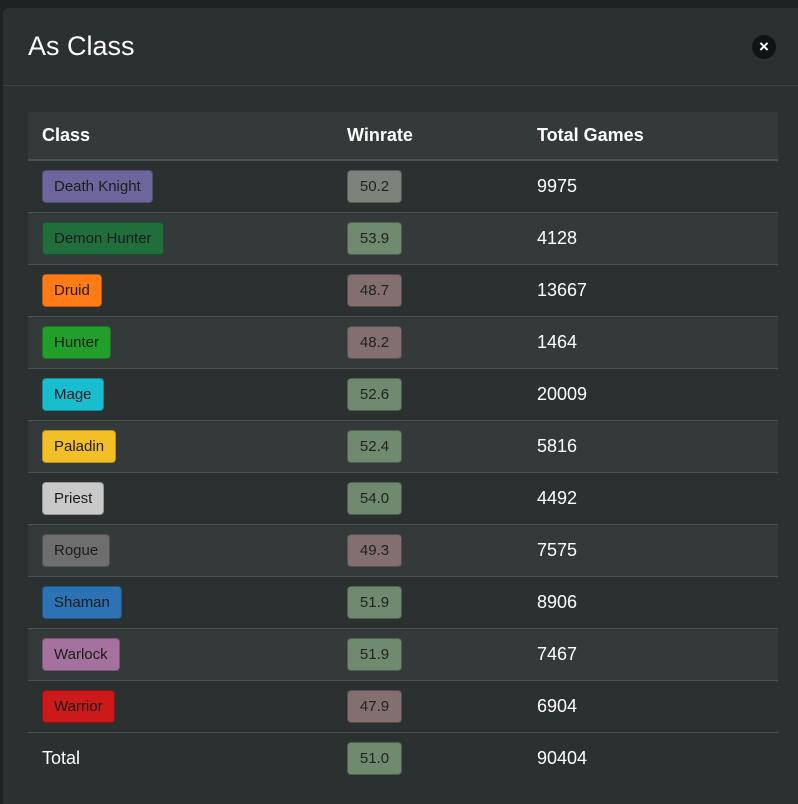  Describe the element at coordinates (76, 550) in the screenshot. I see `class-badge: Rogue` at that location.